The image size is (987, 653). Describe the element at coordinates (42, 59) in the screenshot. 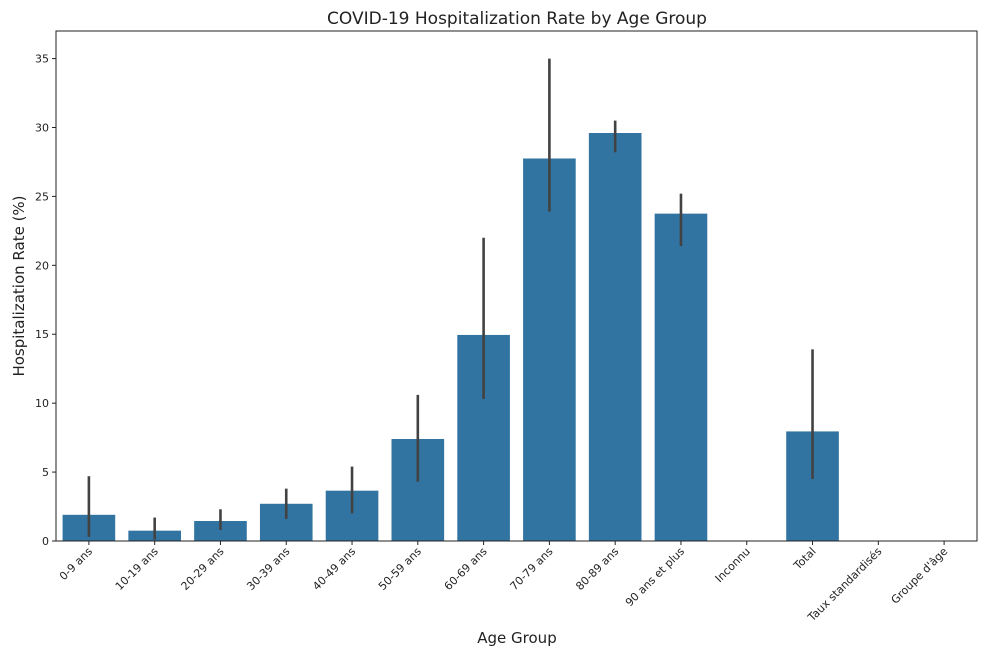

I see `y-tick-label: 35` at that location.